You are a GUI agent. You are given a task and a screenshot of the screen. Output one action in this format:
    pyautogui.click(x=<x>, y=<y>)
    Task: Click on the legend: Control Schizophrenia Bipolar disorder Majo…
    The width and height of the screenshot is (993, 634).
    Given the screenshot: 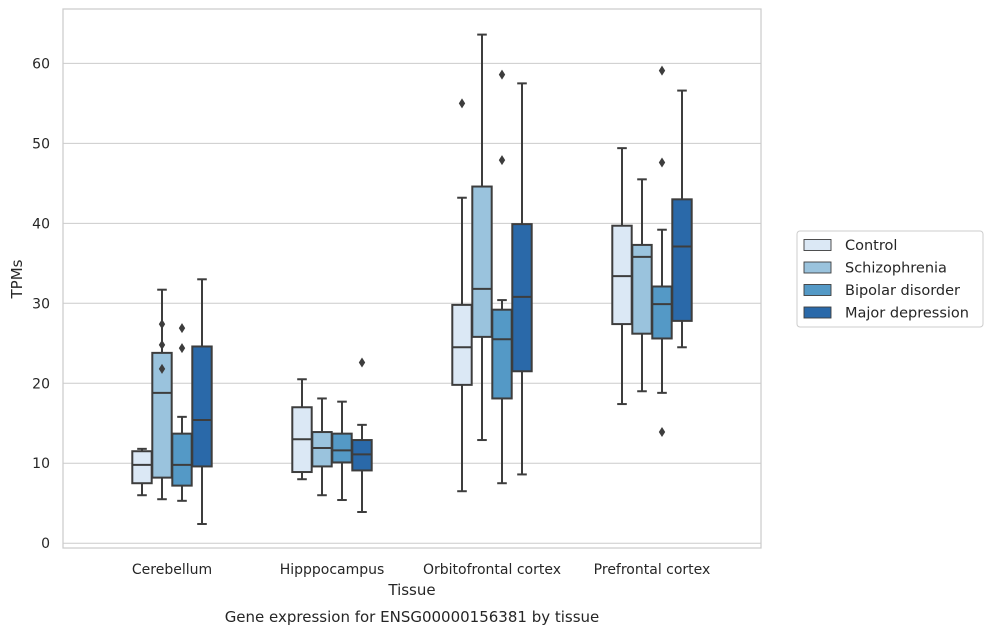 What is the action you would take?
    pyautogui.click(x=890, y=279)
    